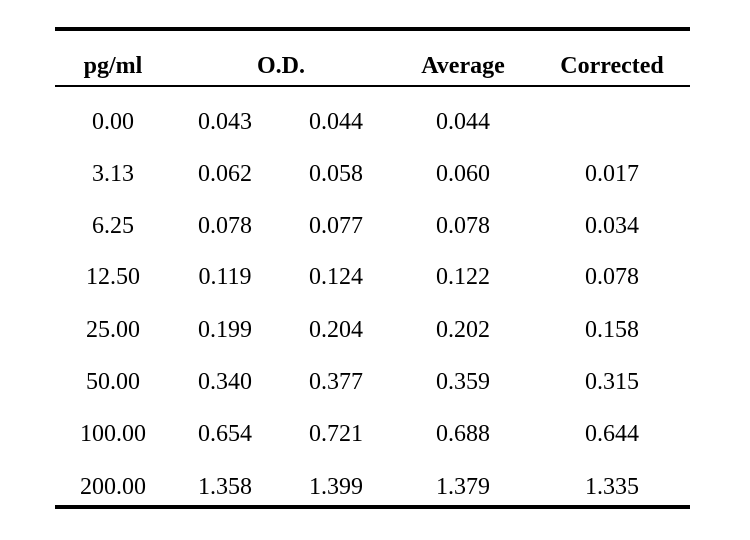  What do you see at coordinates (336, 174) in the screenshot?
I see `cell-od-2: 0.058` at bounding box center [336, 174].